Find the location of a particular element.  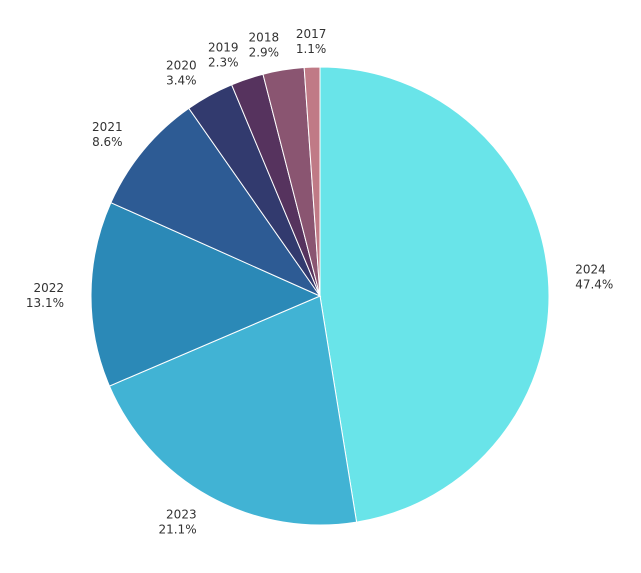

slice-label-2017: 2017 1.1% is located at coordinates (311, 41).